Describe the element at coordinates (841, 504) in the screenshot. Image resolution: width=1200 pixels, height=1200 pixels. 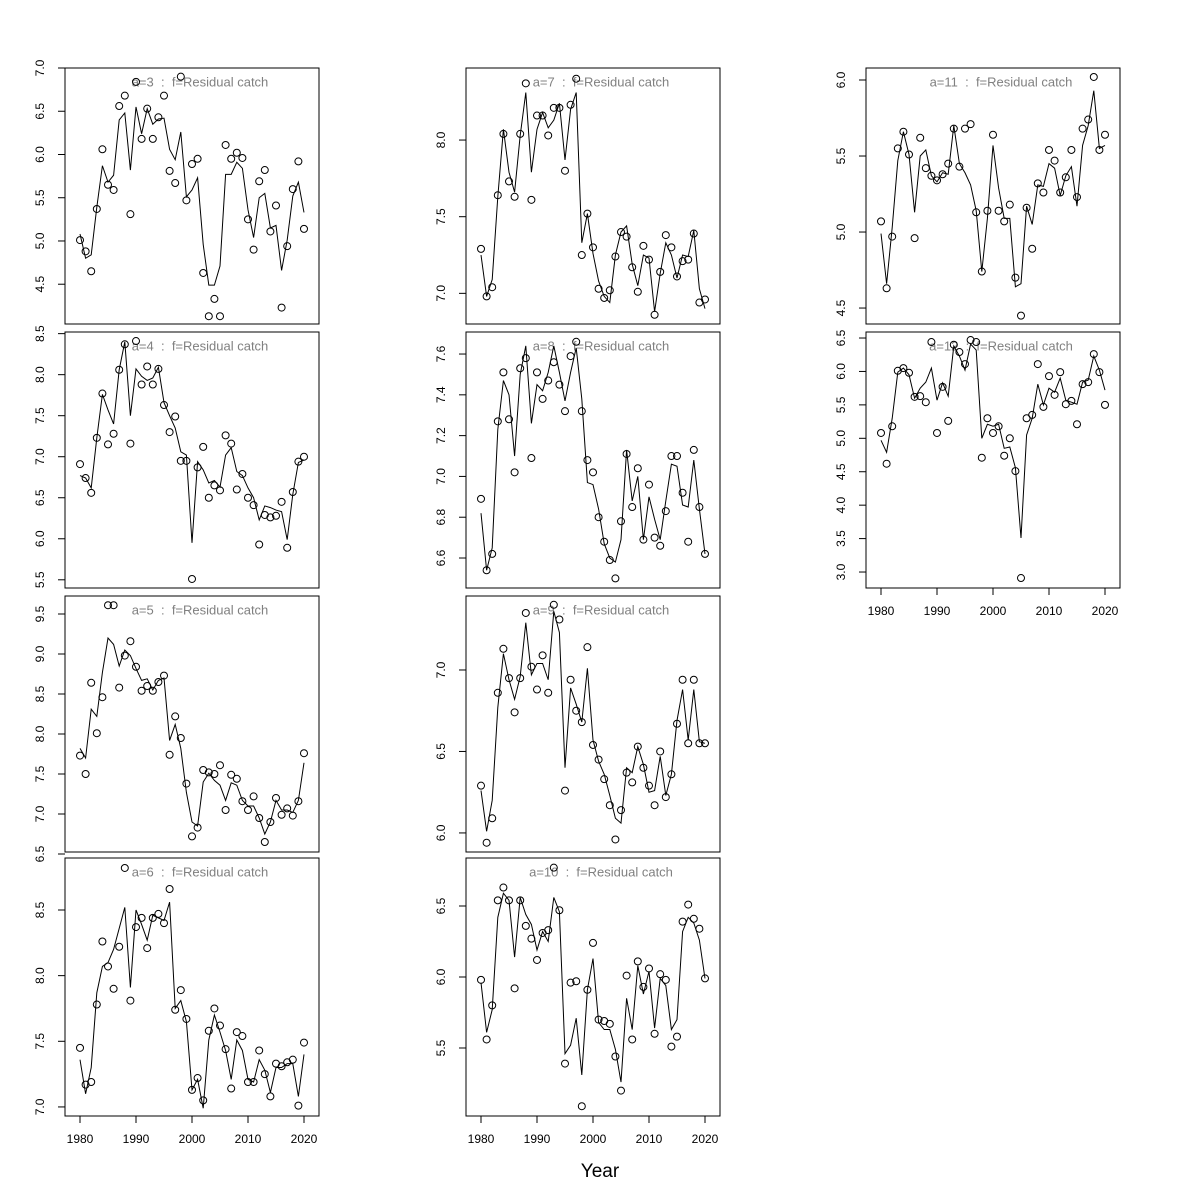
I see `y-tick-label: 4.0` at that location.